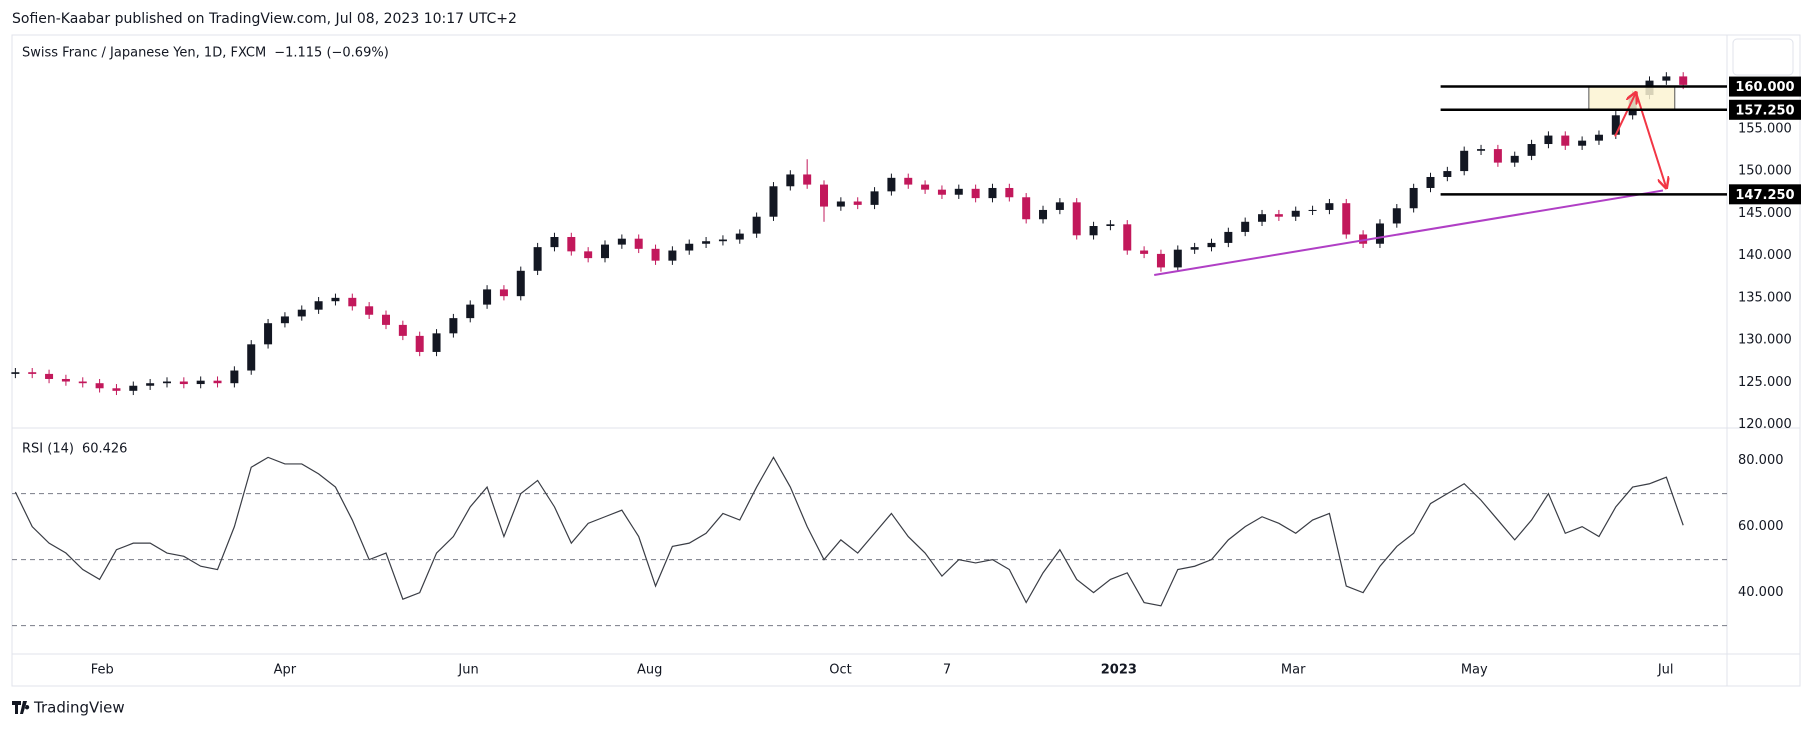 The width and height of the screenshot is (1815, 731). Describe the element at coordinates (21, 707) in the screenshot. I see `logo` at that location.